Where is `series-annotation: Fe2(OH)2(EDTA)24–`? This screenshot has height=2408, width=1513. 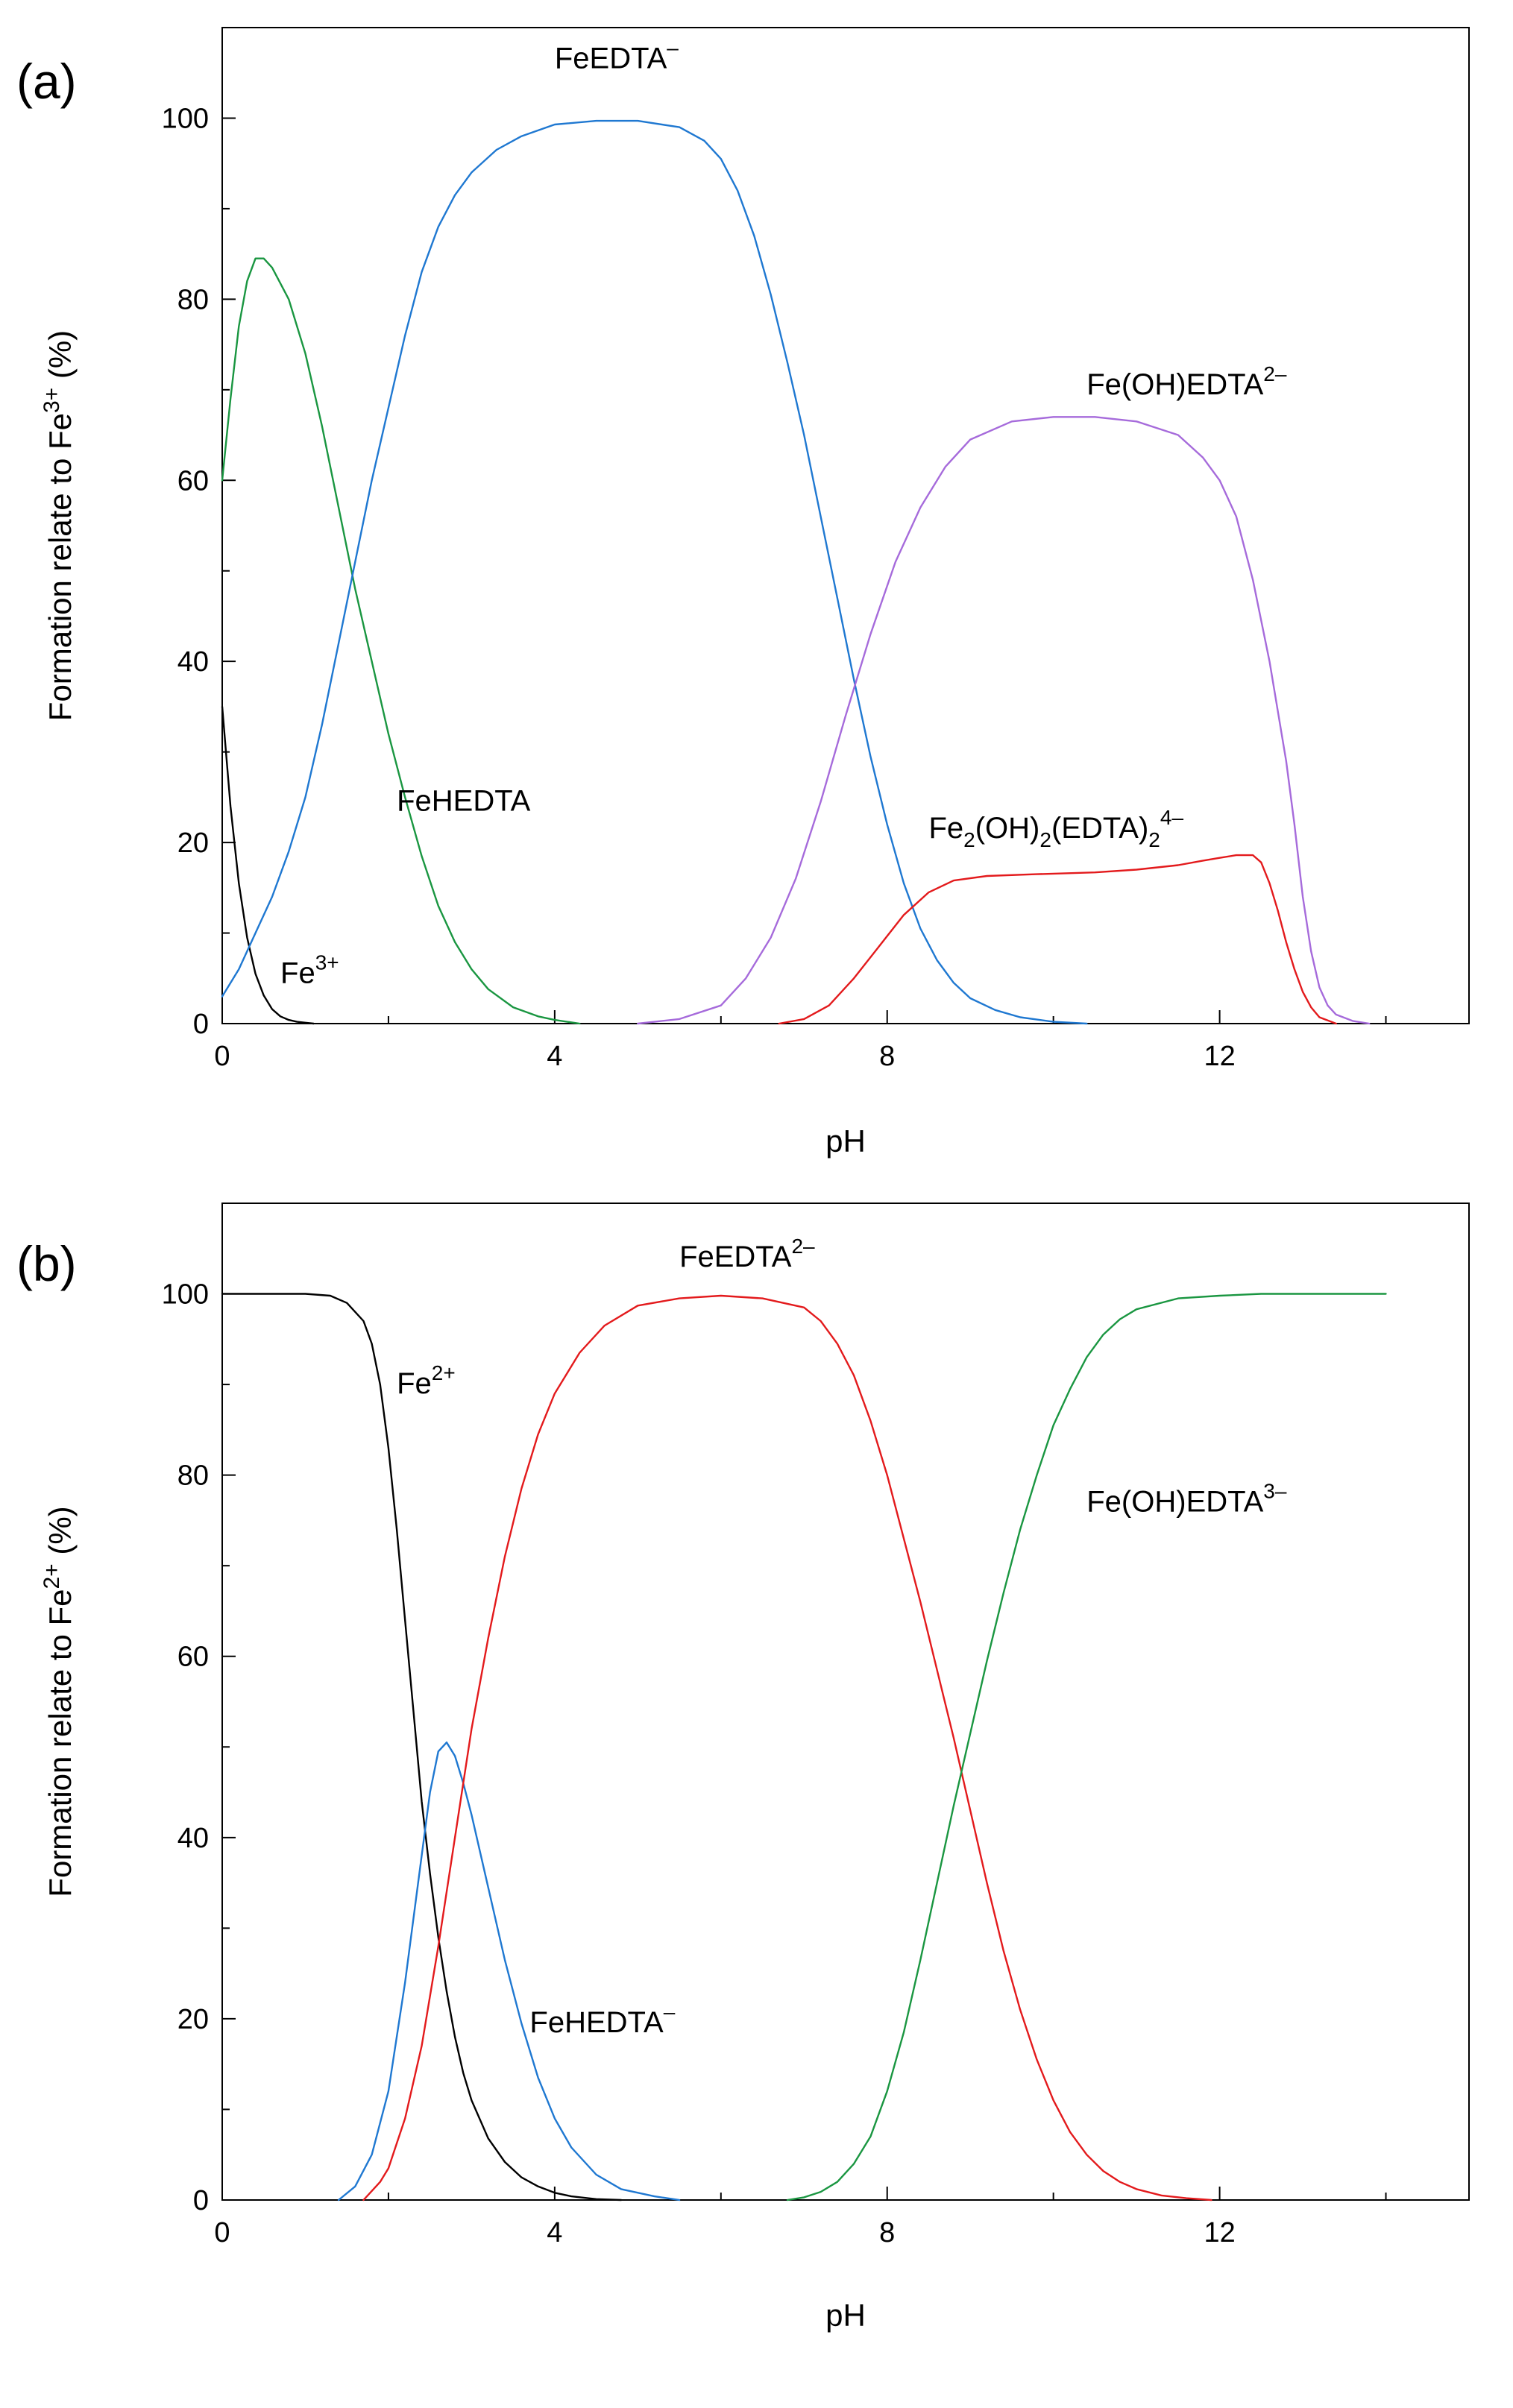
series-annotation: Fe2(OH)2(EDTA)24– is located at coordinates (1055, 828).